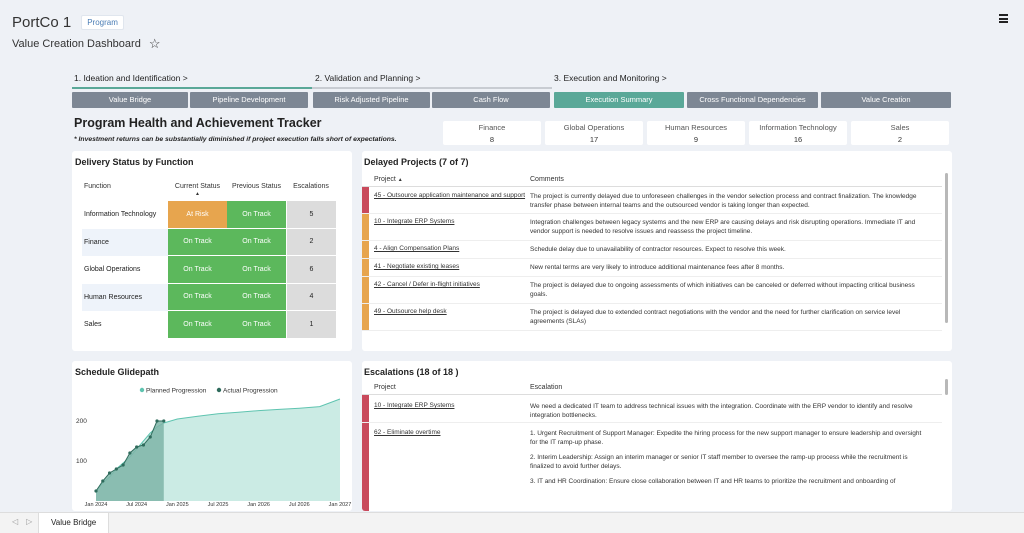  What do you see at coordinates (210, 325) in the screenshot?
I see `table-row: Sales On Track On Track 1` at bounding box center [210, 325].